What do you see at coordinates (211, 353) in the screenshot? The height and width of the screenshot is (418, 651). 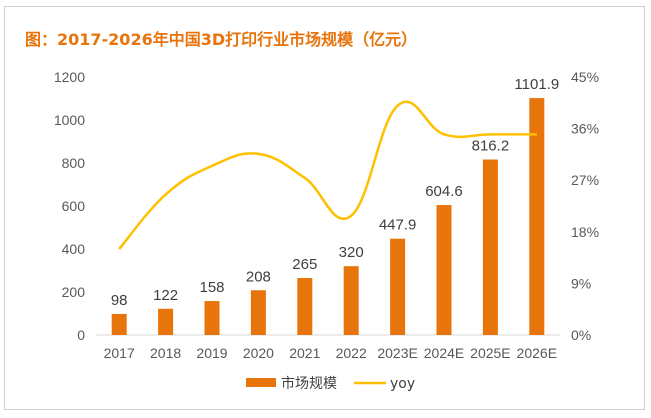 I see `x-tick-label: 2019` at bounding box center [211, 353].